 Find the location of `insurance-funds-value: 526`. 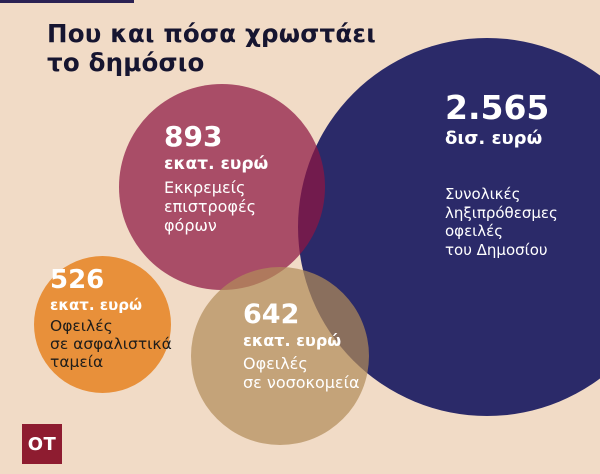

insurance-funds-value: 526 is located at coordinates (77, 280).